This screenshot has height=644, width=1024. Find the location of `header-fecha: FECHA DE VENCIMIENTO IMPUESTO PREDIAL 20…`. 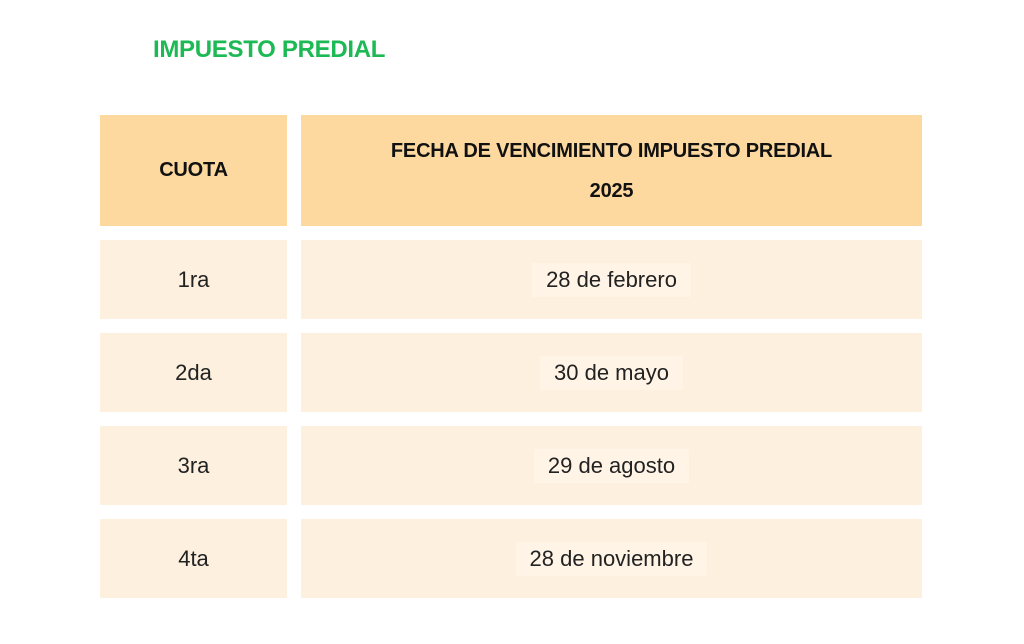

header-fecha: FECHA DE VENCIMIENTO IMPUESTO PREDIAL 20… is located at coordinates (611, 170).